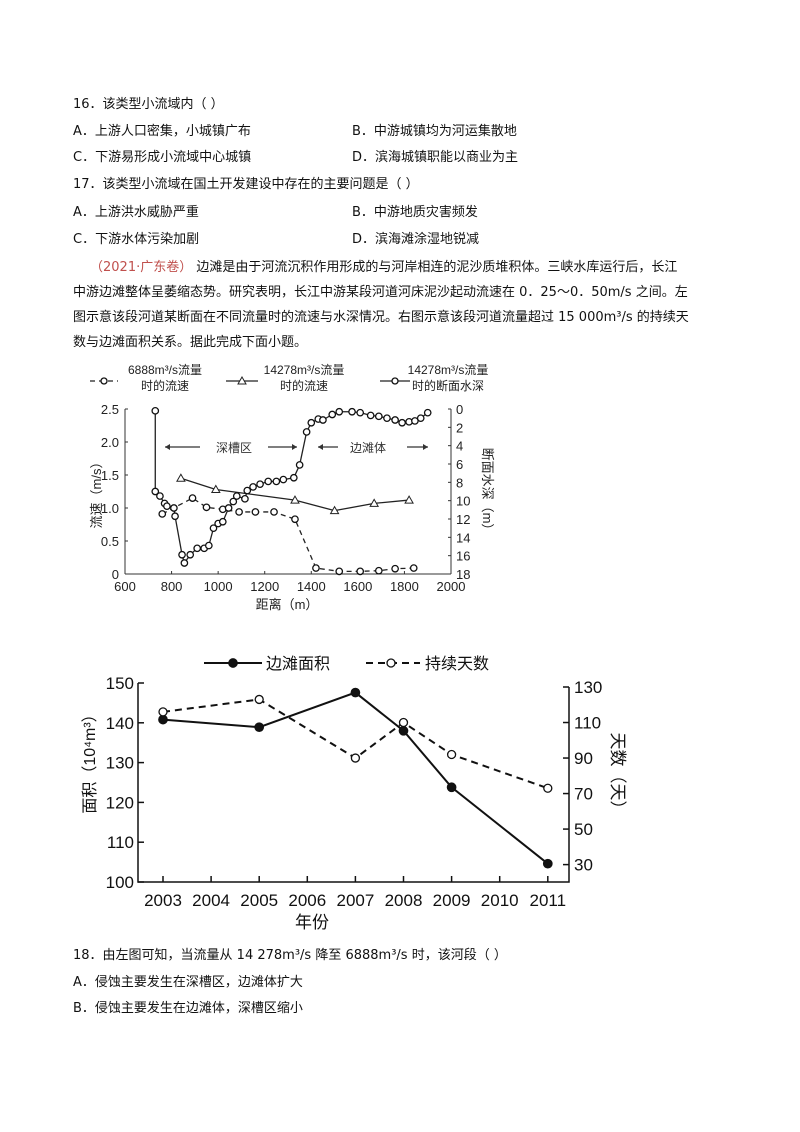 The width and height of the screenshot is (800, 1132). Describe the element at coordinates (162, 131) in the screenshot. I see `q16-option-a: A．上游人口密集，小城镇广布` at that location.